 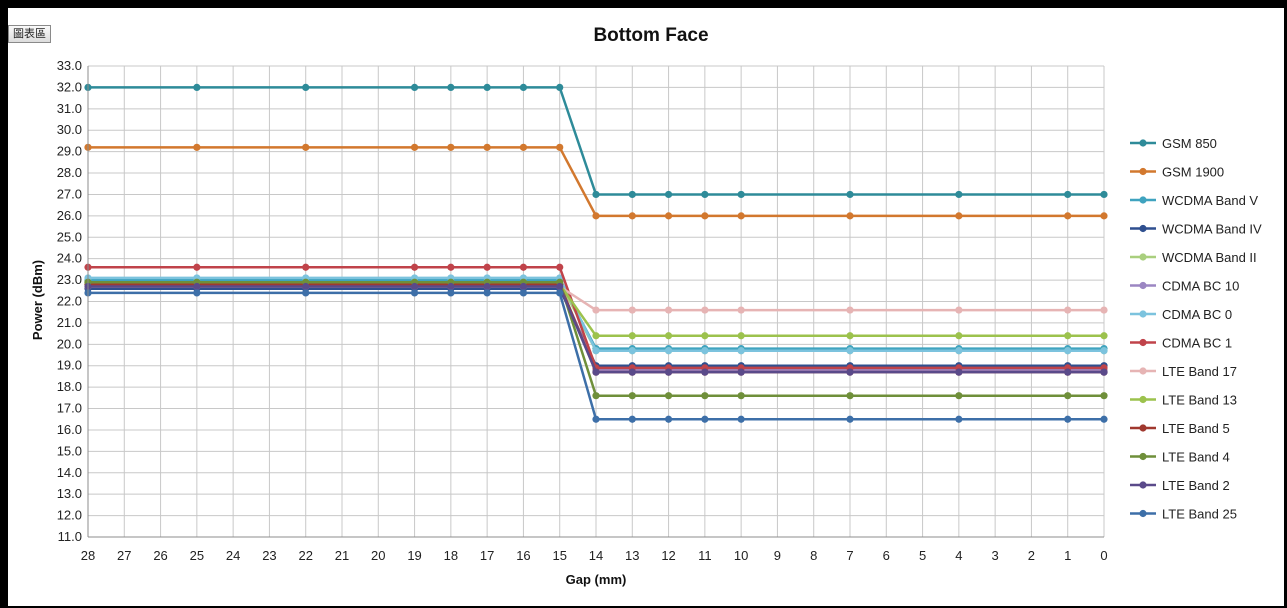 I want to click on x-tick-label: 17, so click(x=487, y=555).